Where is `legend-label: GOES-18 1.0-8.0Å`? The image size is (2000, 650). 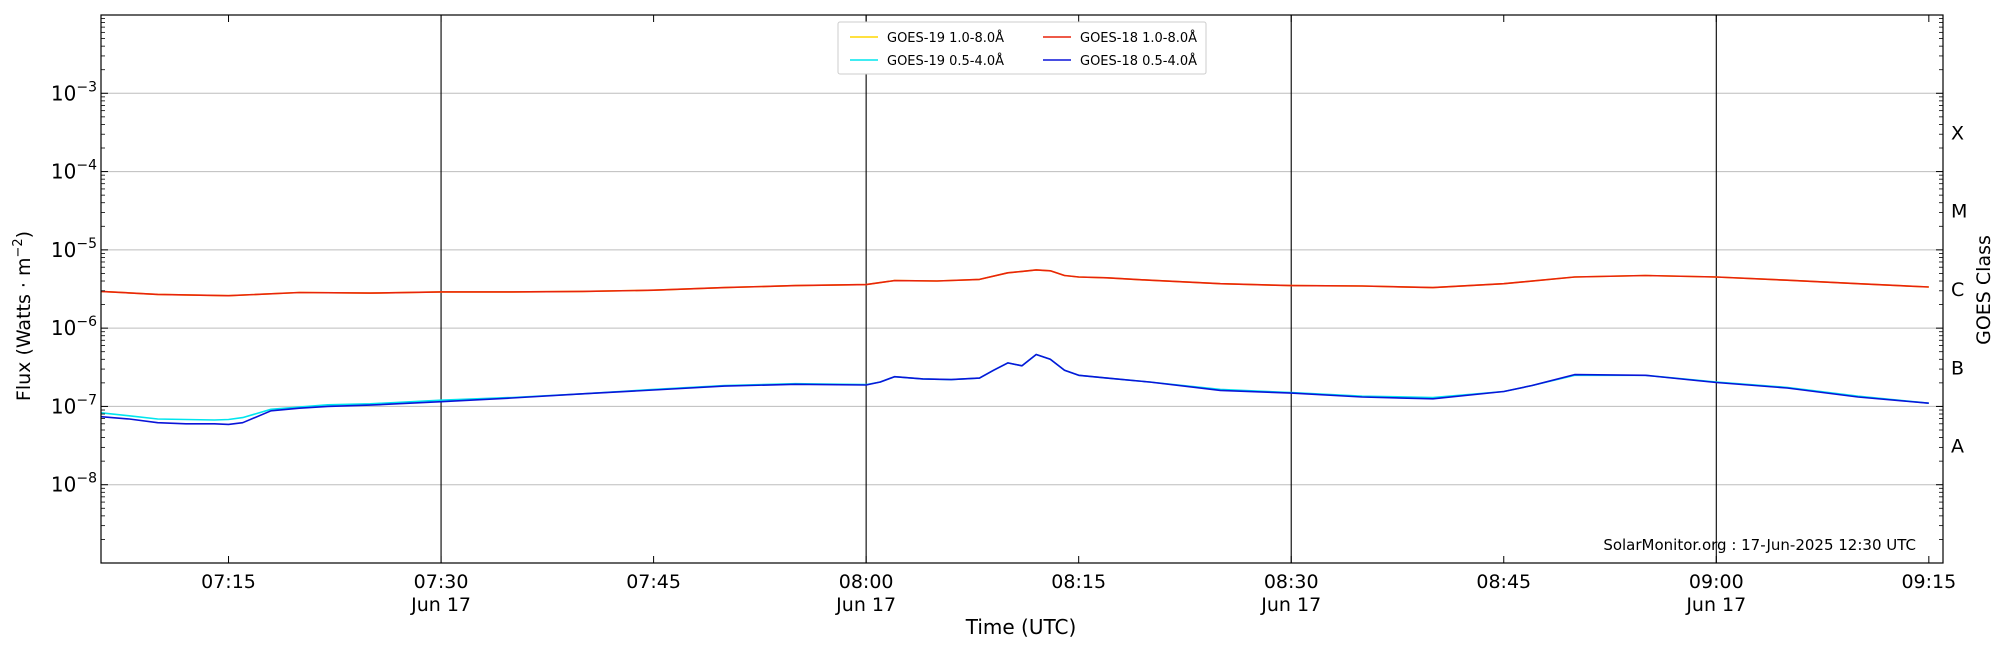
legend-label: GOES-18 1.0-8.0Å is located at coordinates (1138, 38).